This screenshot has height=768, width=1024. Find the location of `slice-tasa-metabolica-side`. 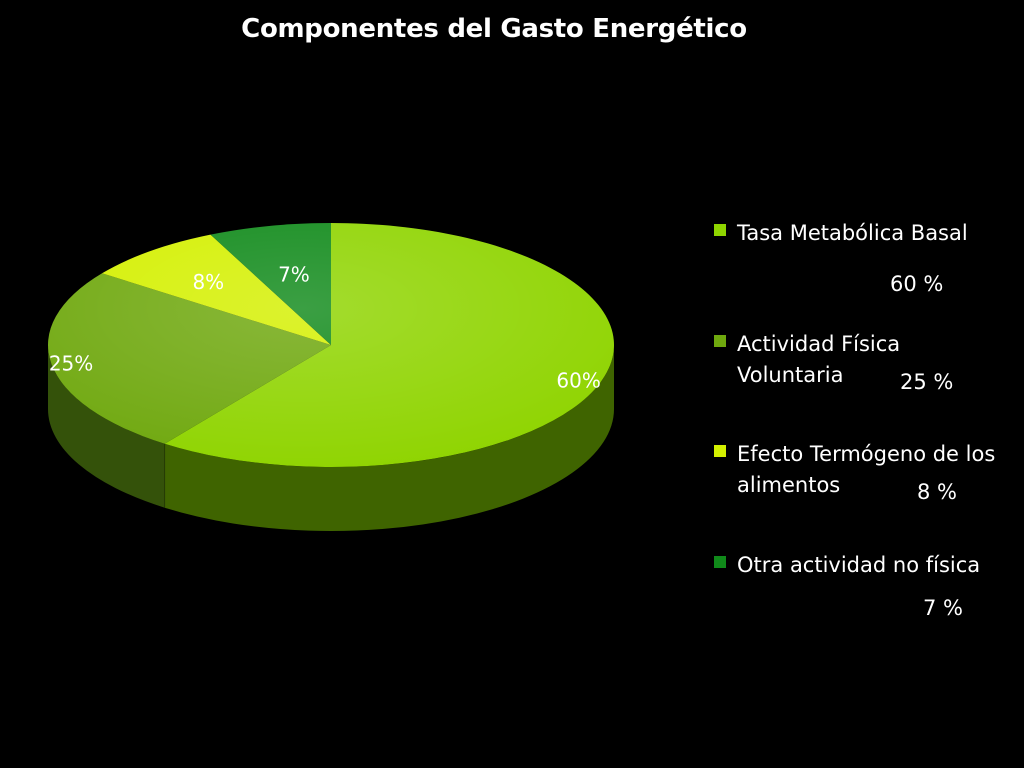

slice-tasa-metabolica-side is located at coordinates (389, 438).